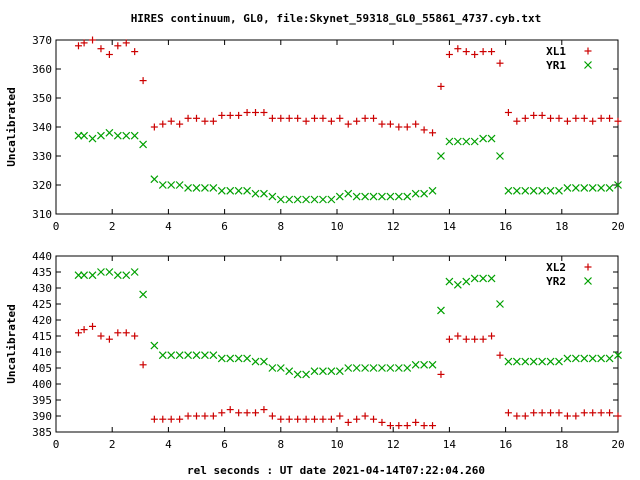  Describe the element at coordinates (42, 98) in the screenshot. I see `y-tick-label: 350` at that location.